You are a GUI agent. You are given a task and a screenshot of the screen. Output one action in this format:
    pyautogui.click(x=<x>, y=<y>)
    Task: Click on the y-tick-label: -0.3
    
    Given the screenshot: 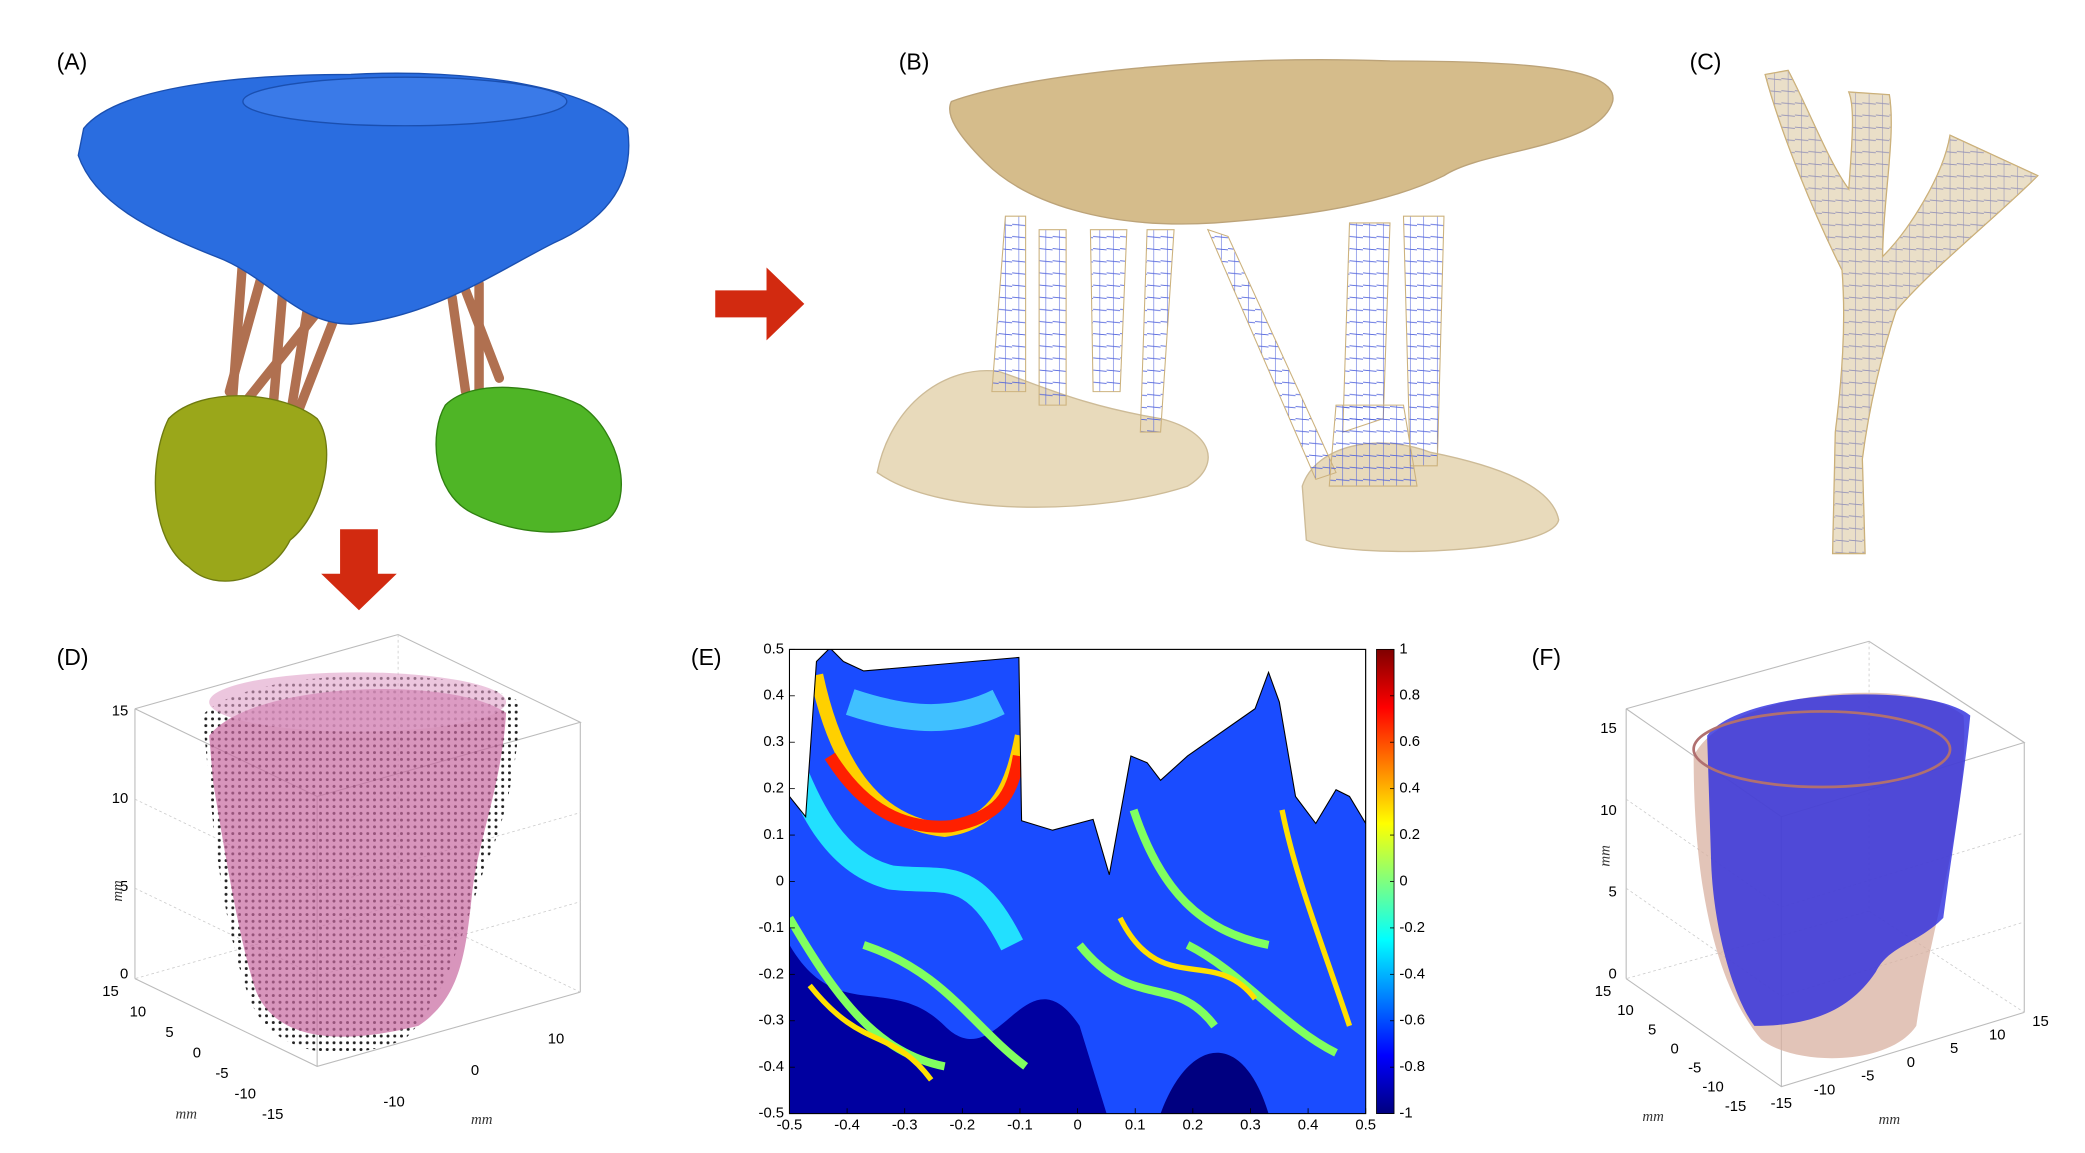 What is the action you would take?
    pyautogui.click(x=772, y=1021)
    